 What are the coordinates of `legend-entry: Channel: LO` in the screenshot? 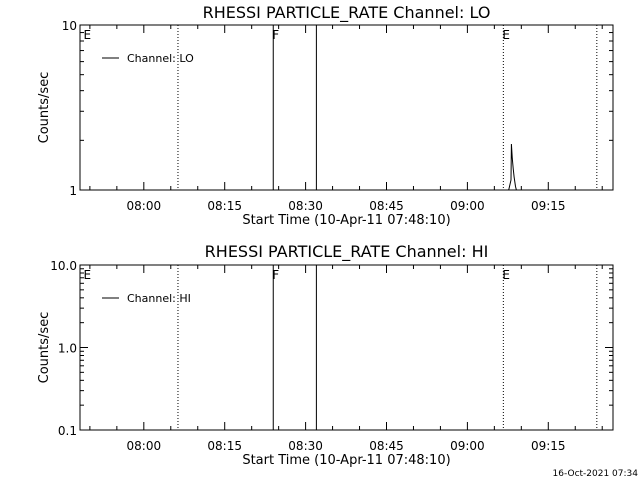 It's located at (160, 58).